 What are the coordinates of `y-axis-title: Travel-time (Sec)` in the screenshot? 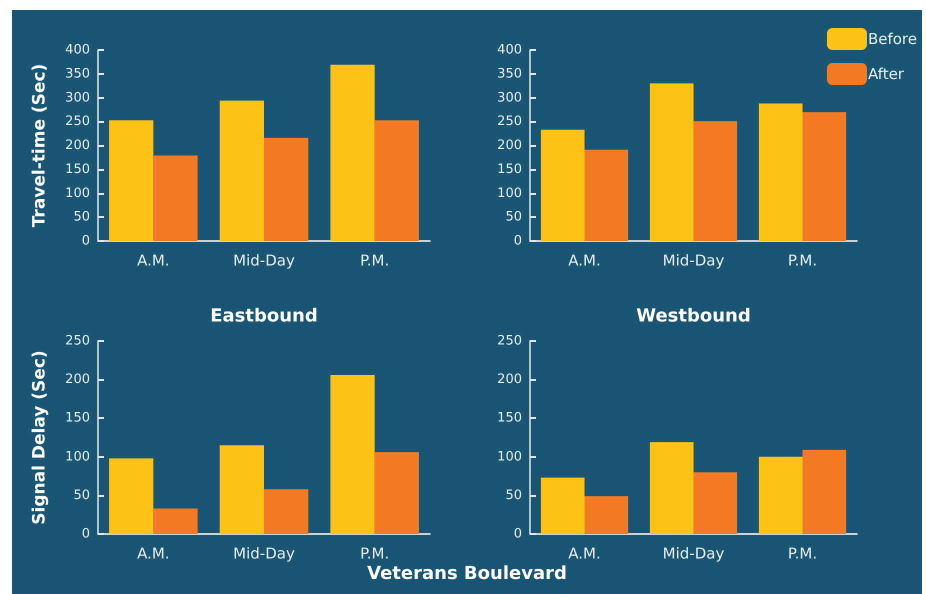 It's located at (40, 146).